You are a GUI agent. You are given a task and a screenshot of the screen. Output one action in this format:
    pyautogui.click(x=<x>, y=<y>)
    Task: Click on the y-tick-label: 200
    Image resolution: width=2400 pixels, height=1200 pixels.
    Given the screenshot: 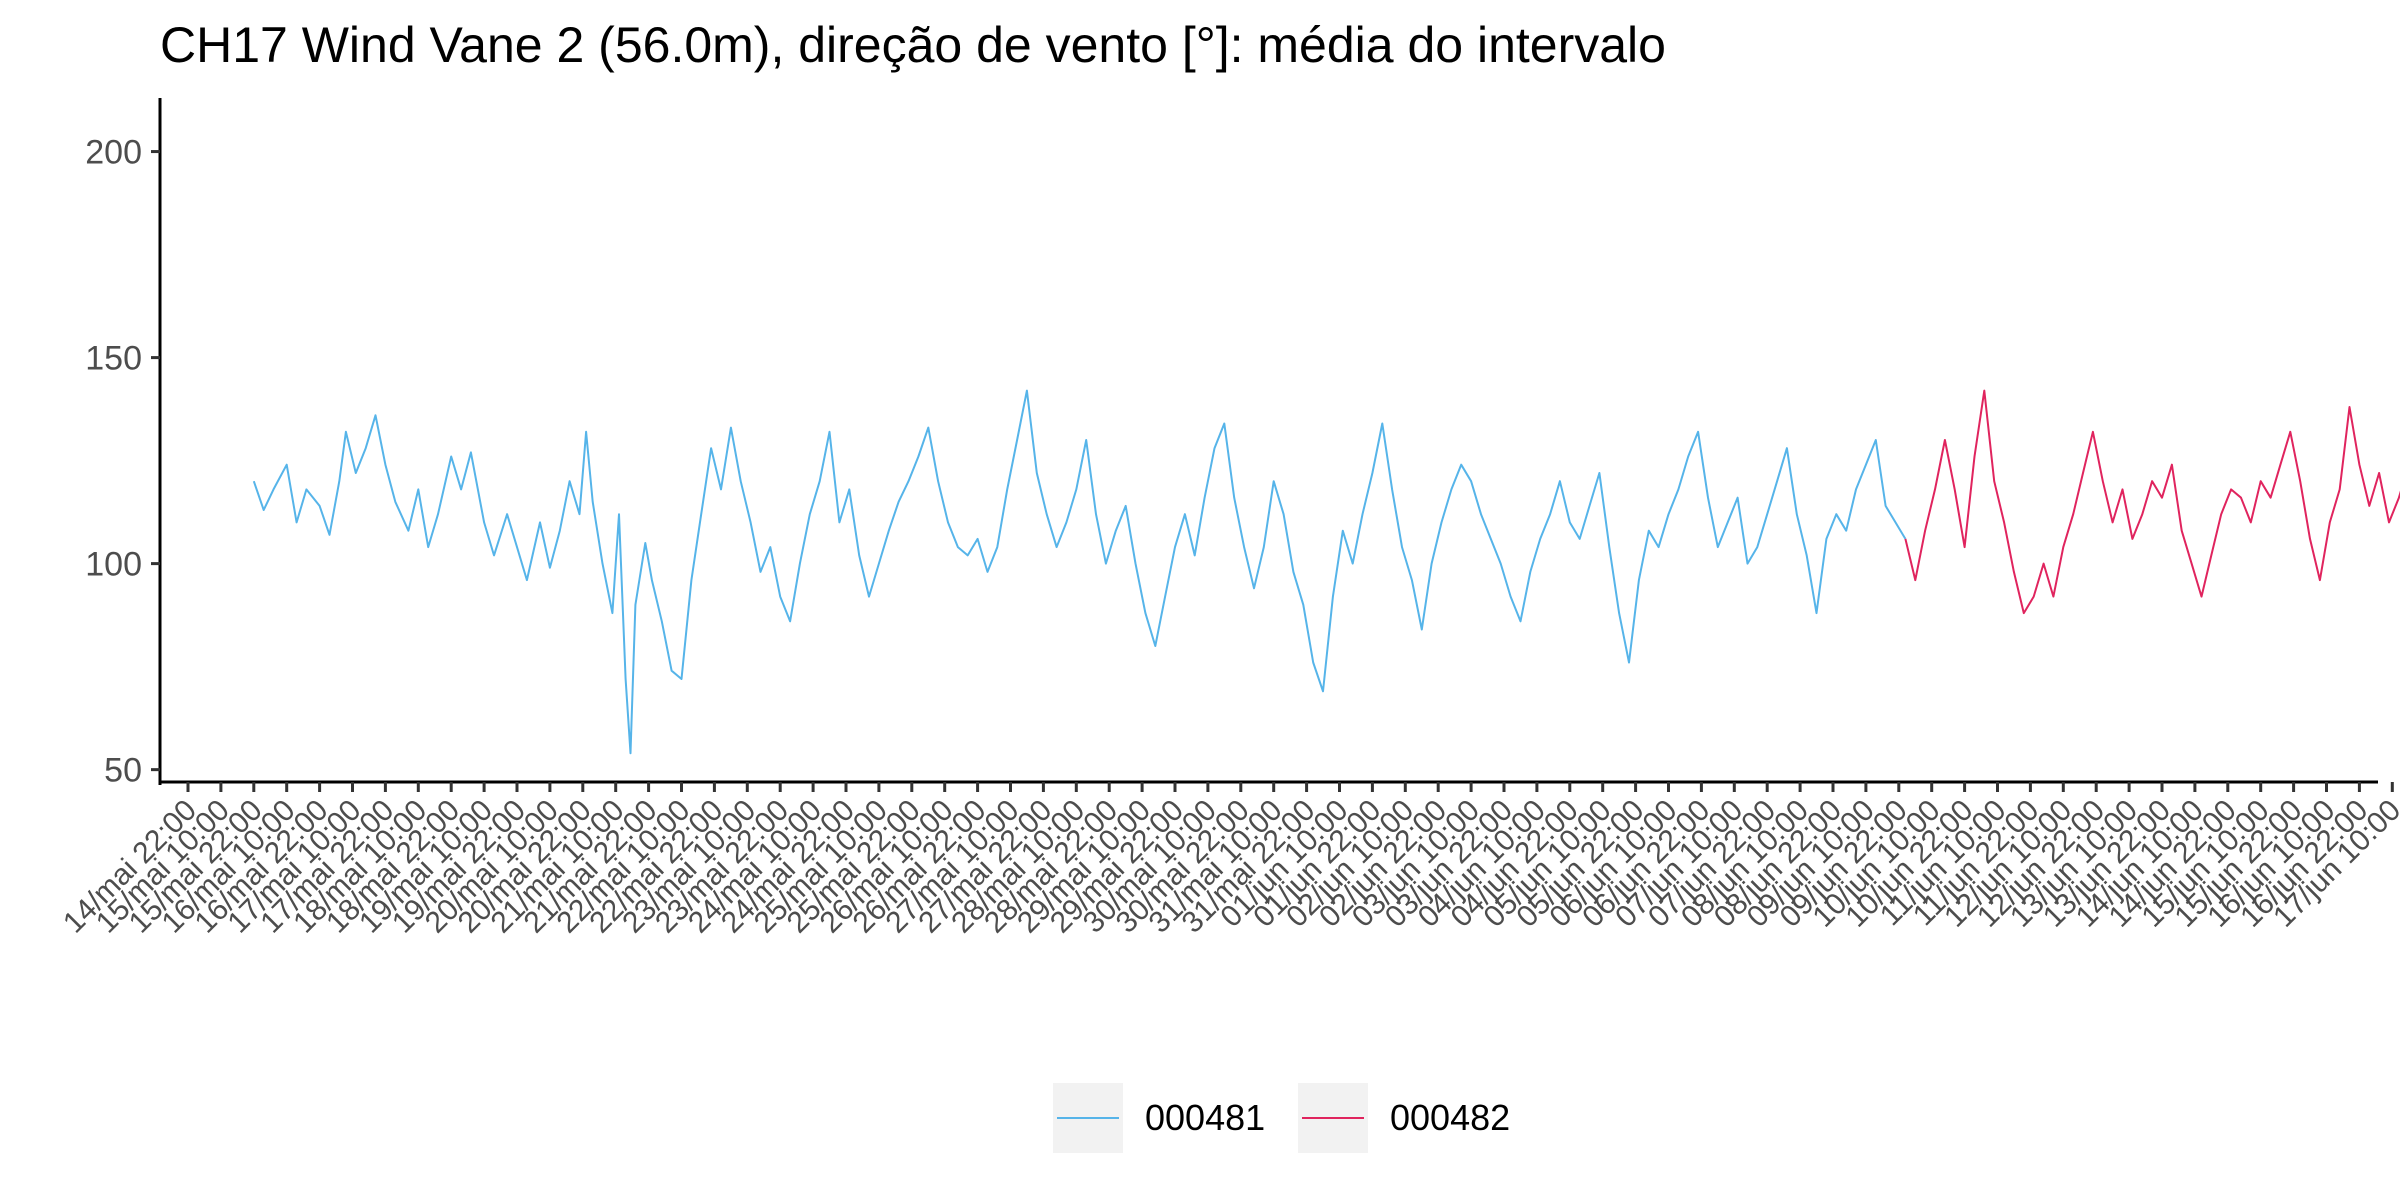 What is the action you would take?
    pyautogui.click(x=113, y=153)
    